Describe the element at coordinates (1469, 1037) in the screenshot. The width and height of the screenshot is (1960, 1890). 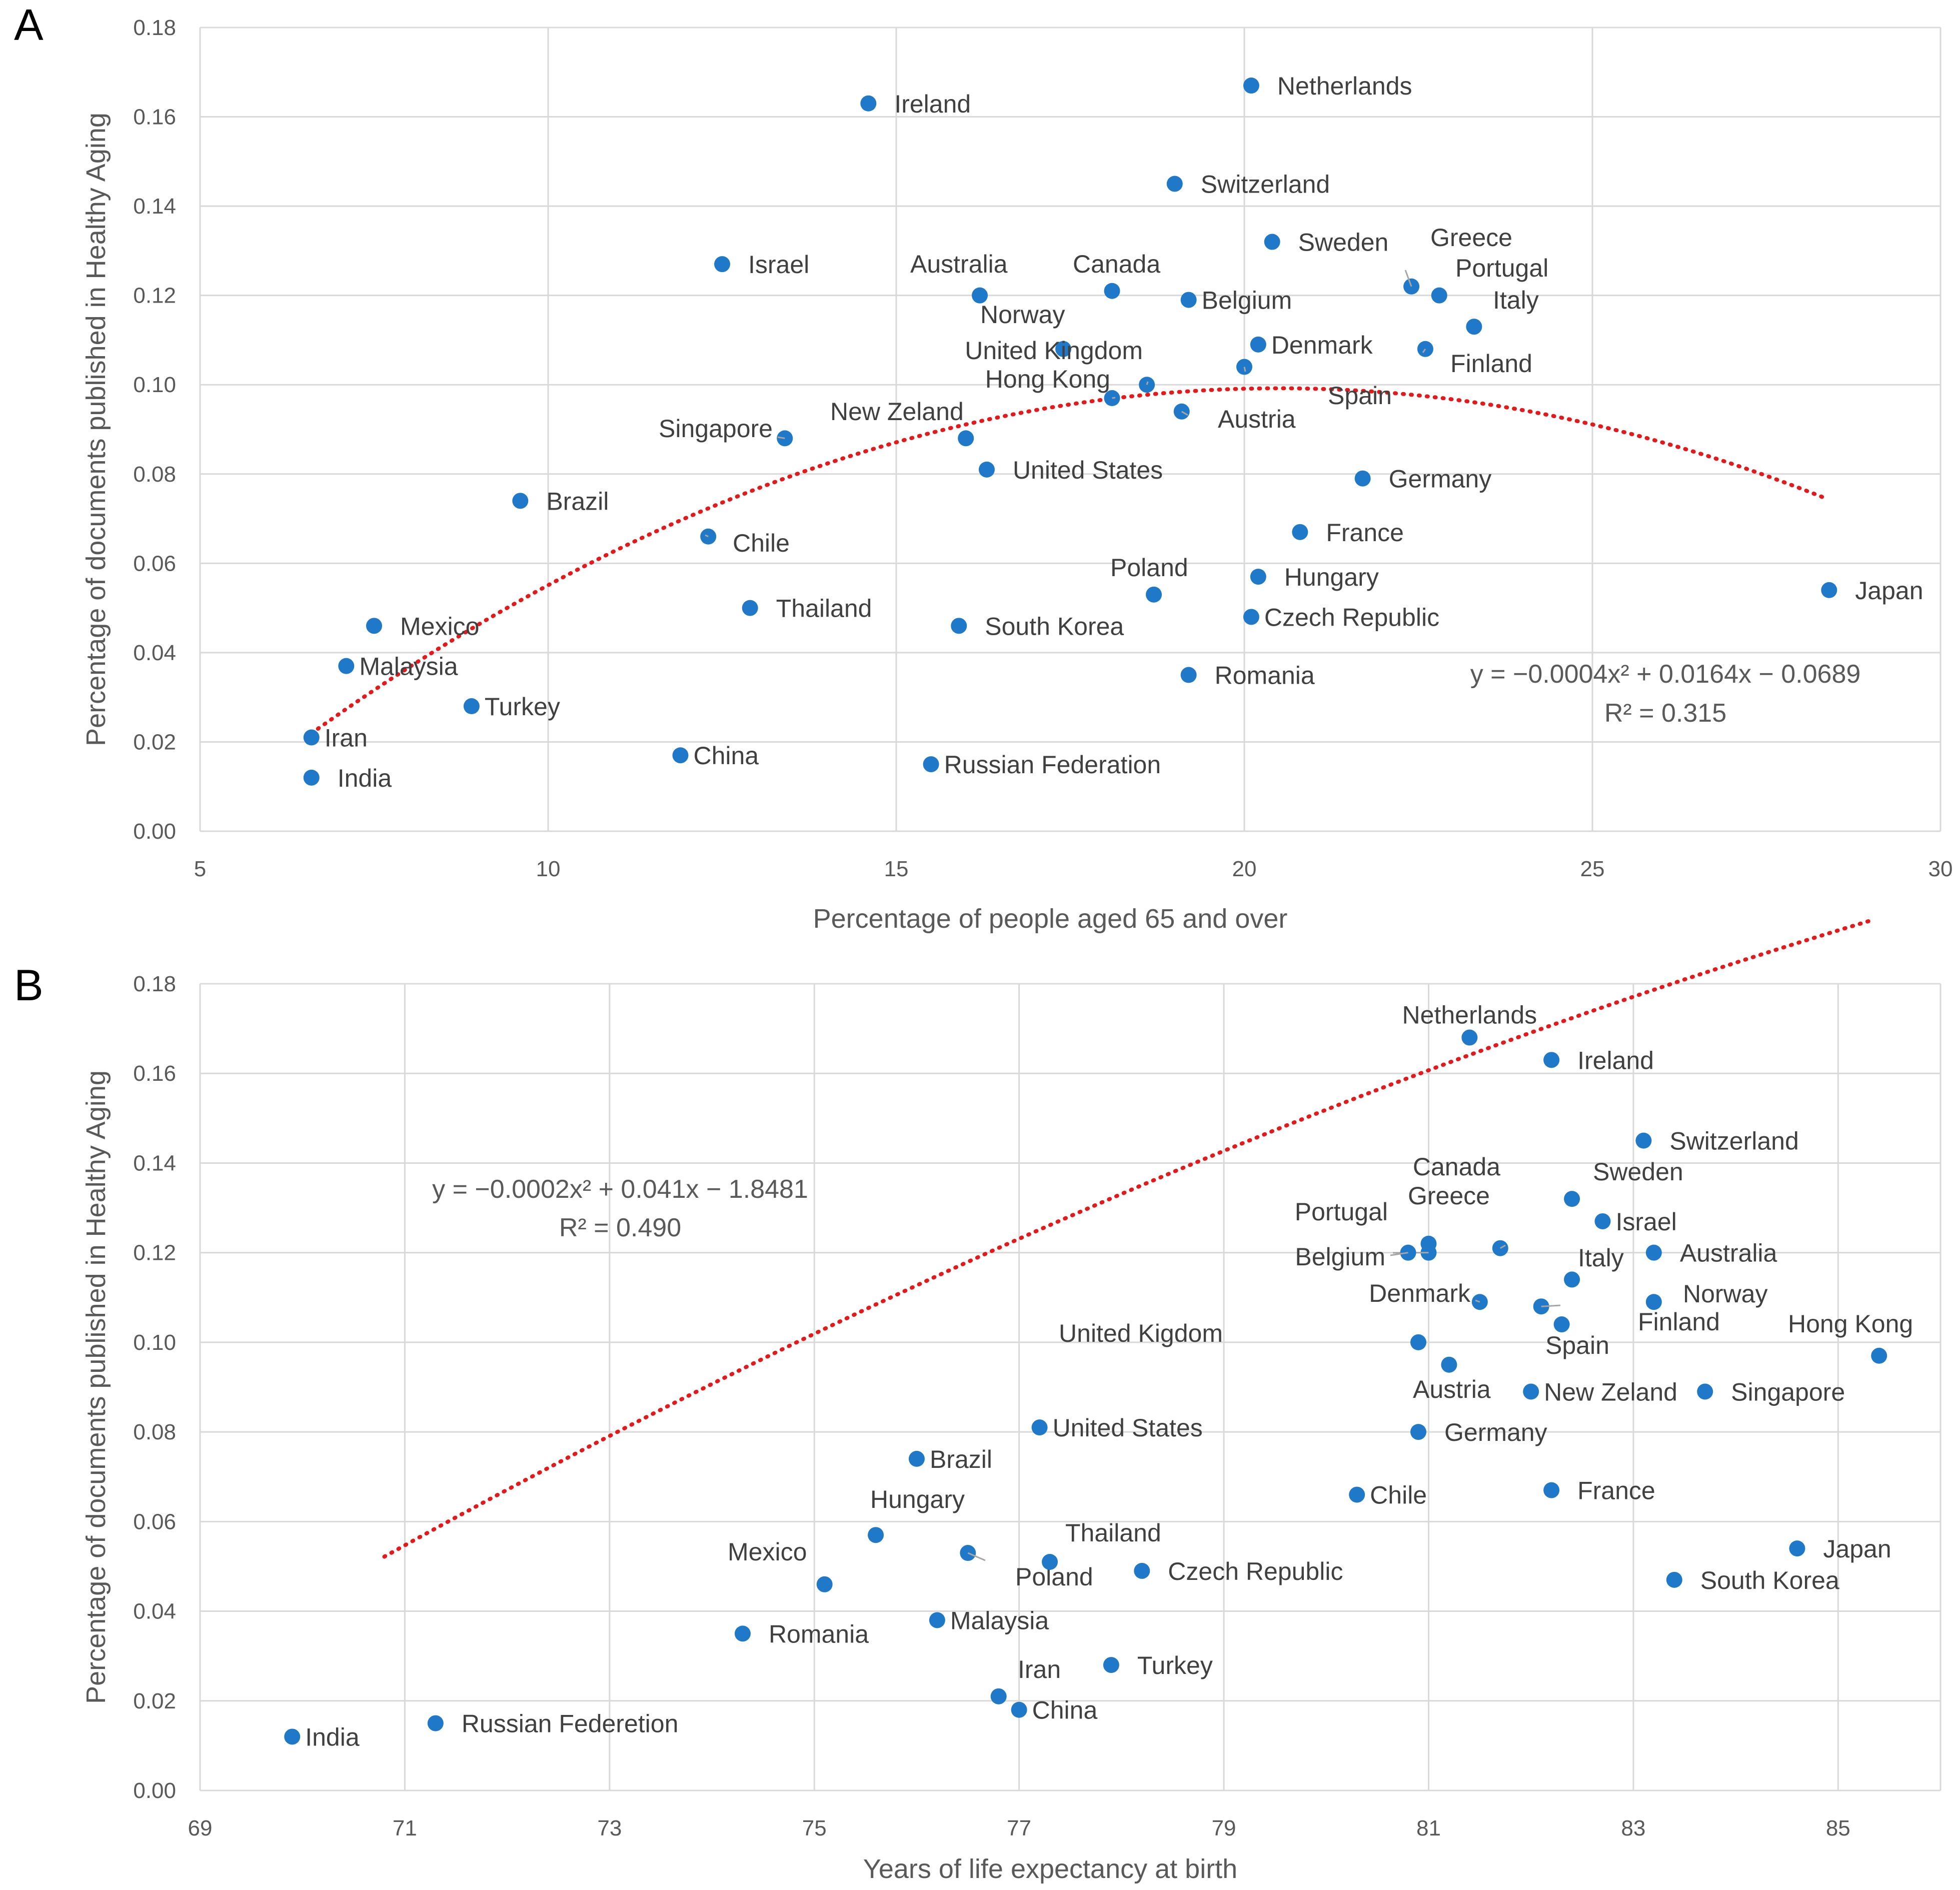
I see `point-netherlands` at that location.